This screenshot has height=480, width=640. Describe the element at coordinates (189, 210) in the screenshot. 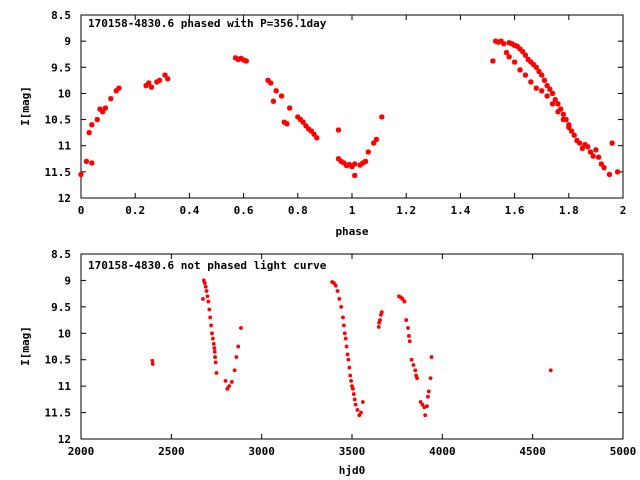

I see `phased-x-tick-label: 0.4` at that location.